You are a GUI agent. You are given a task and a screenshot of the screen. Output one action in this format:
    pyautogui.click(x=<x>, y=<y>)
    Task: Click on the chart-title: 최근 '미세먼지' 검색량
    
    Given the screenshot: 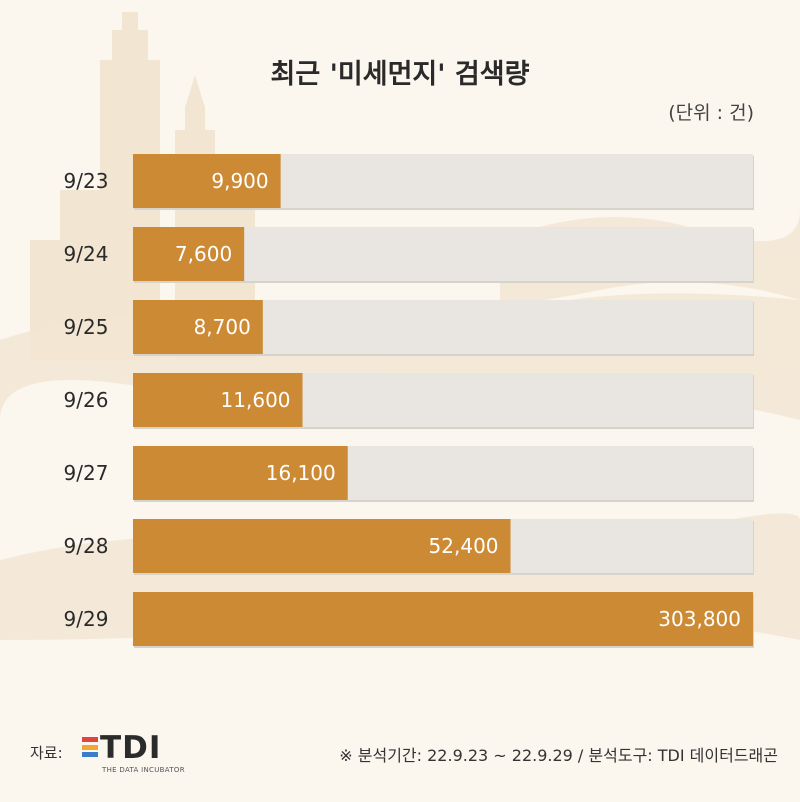 What is the action you would take?
    pyautogui.click(x=400, y=74)
    